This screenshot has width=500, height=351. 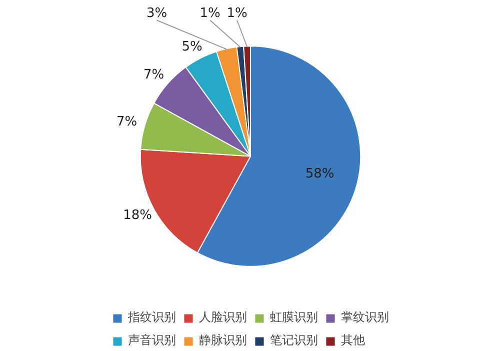 I want to click on data-label: 5%, so click(x=192, y=46).